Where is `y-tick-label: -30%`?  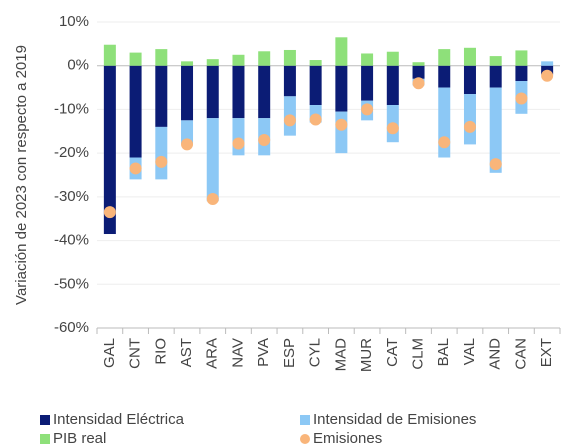
y-tick-label: -30% is located at coordinates (71, 196).